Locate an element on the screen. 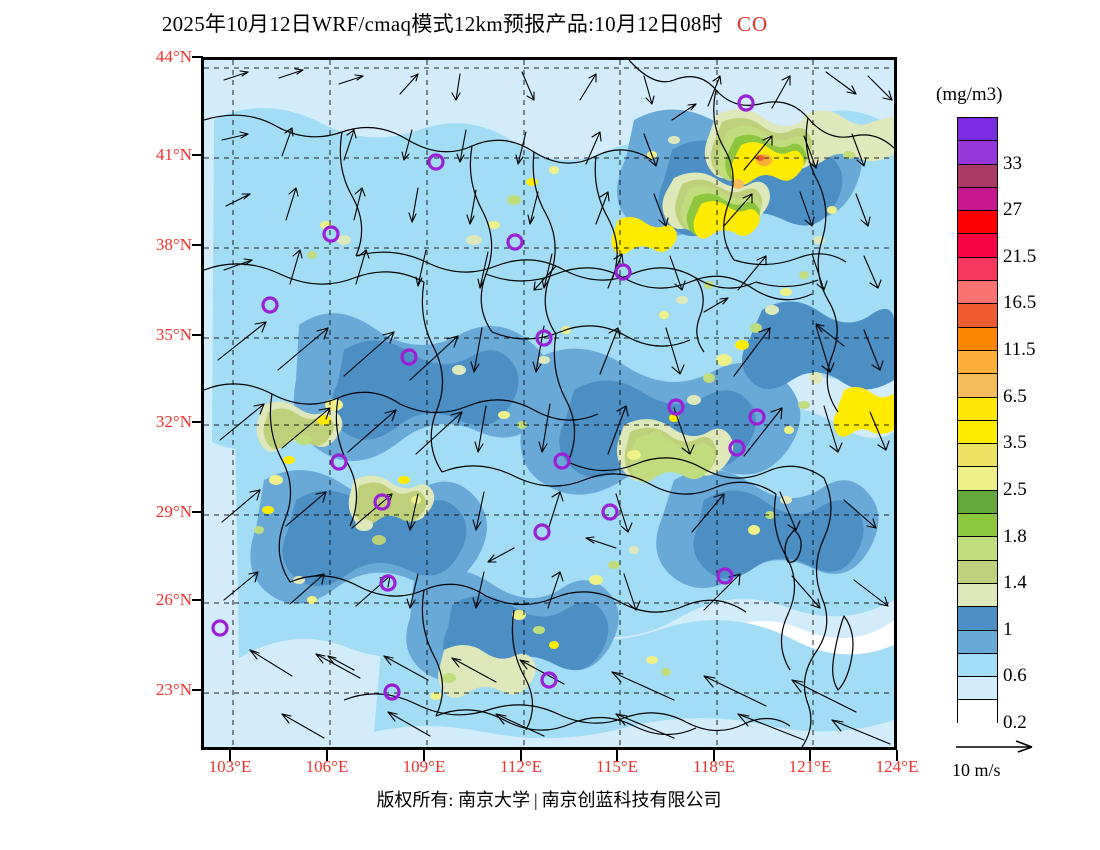 The width and height of the screenshot is (1100, 850). copyright-notice: 版权所有: 南京大学 | 南京创蓝科技有限公司 is located at coordinates (549, 799).